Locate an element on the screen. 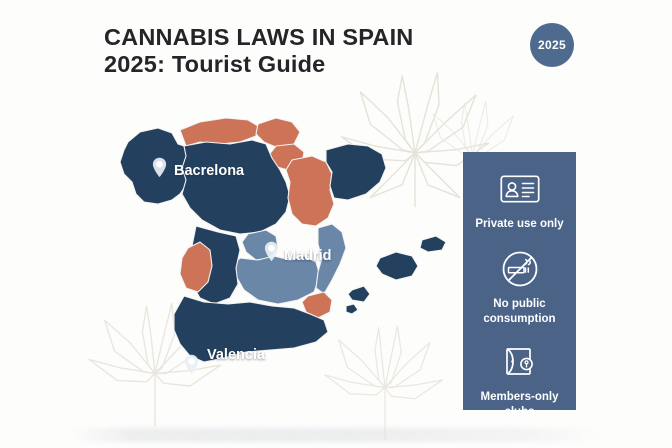 This screenshot has height=448, width=672. legend-label-line-2: clubs is located at coordinates (519, 411).